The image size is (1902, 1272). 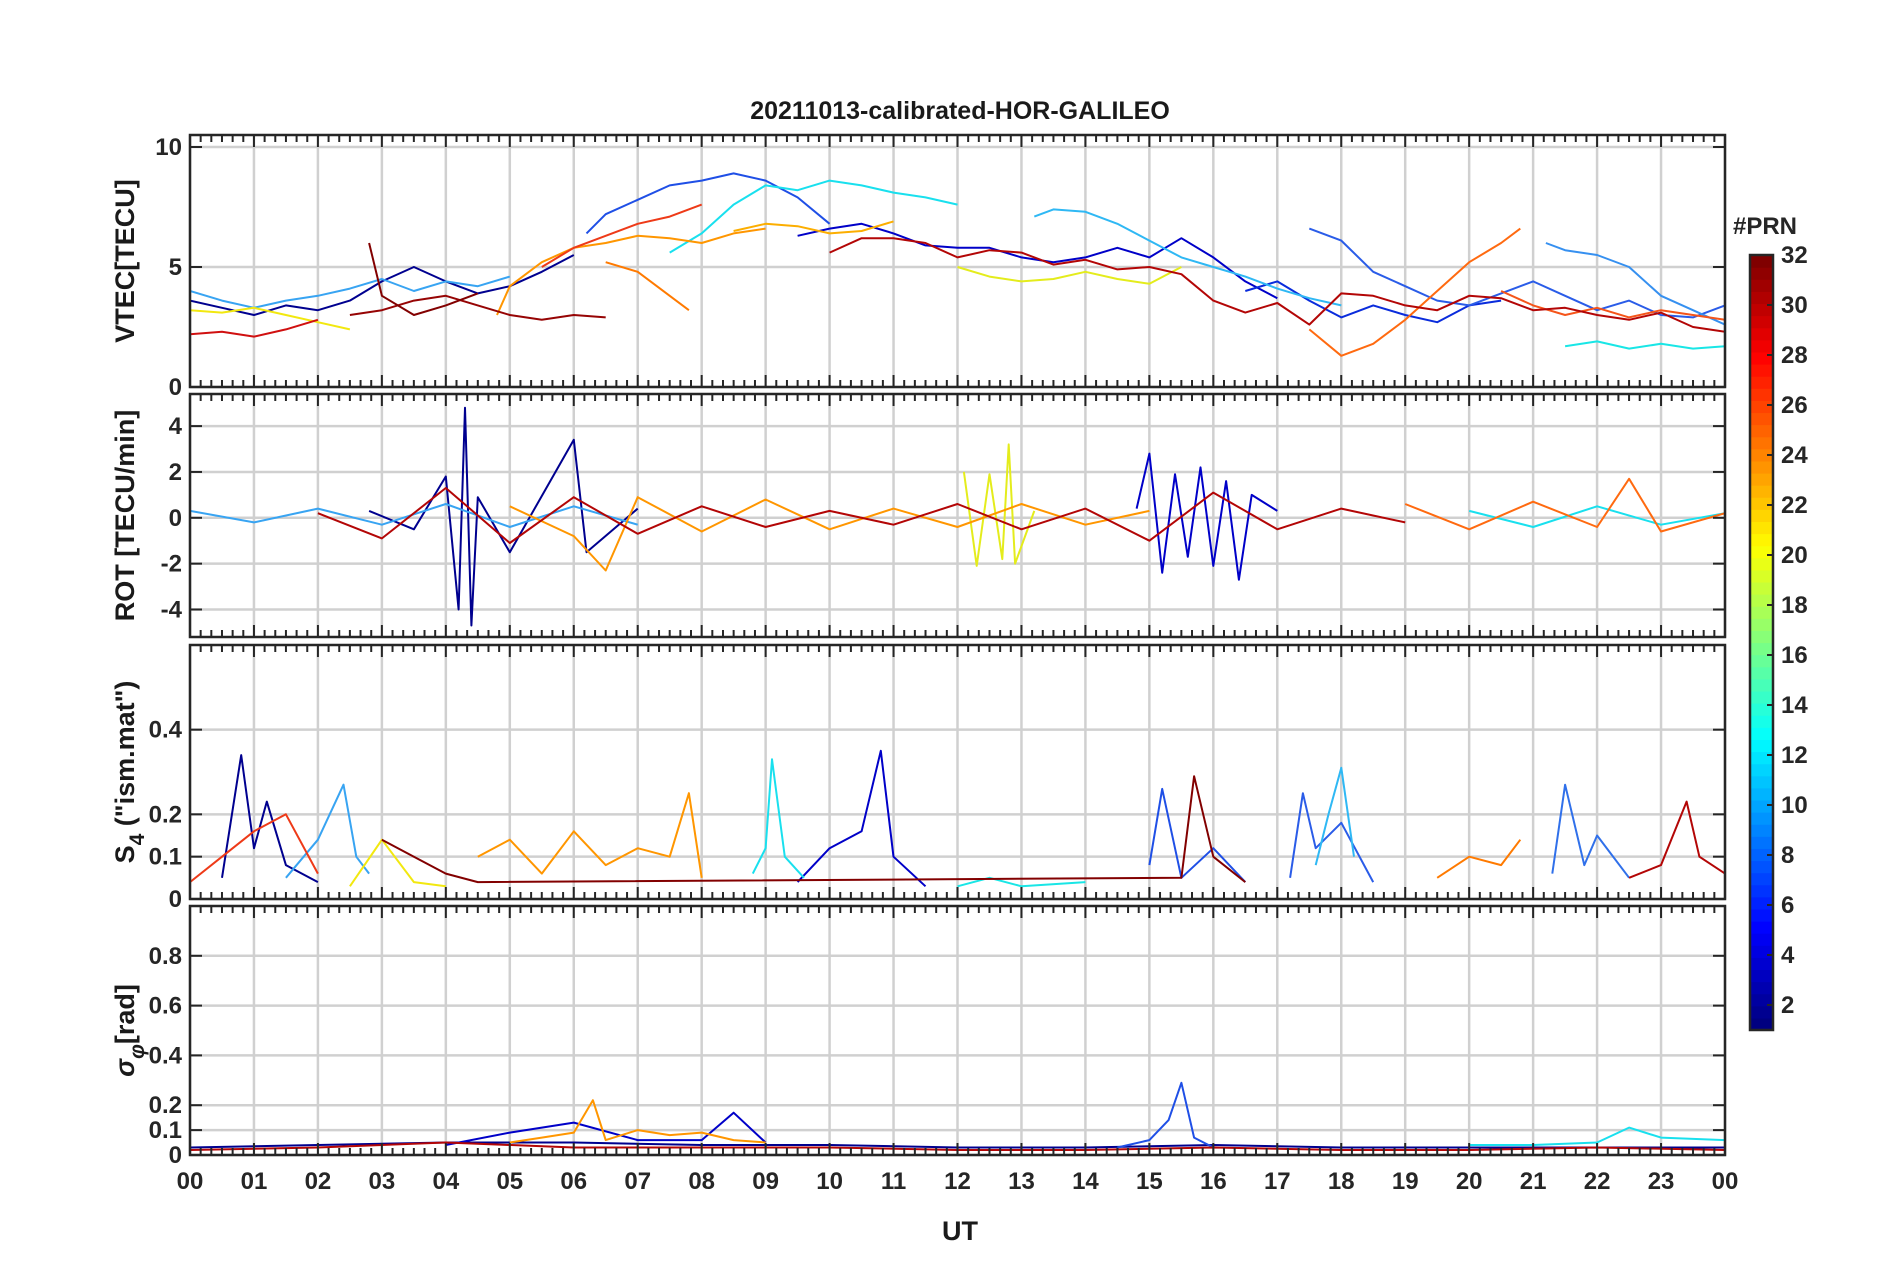 What do you see at coordinates (171, 564) in the screenshot?
I see `y-tick-label: -2` at bounding box center [171, 564].